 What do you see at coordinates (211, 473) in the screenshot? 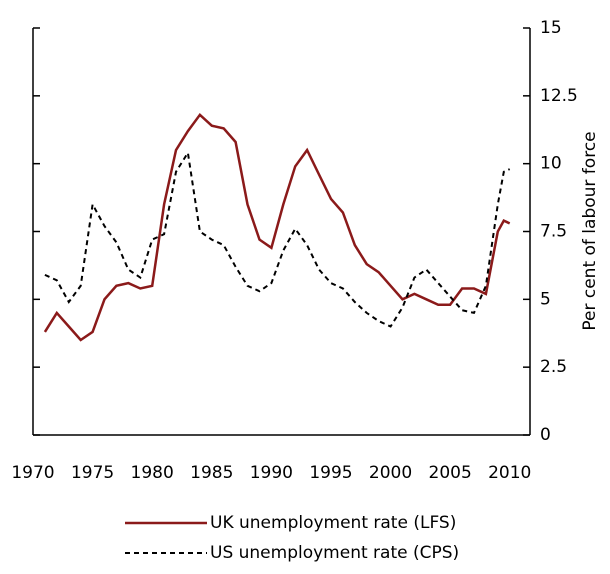
I see `x-tick-label: 1985` at bounding box center [211, 473].